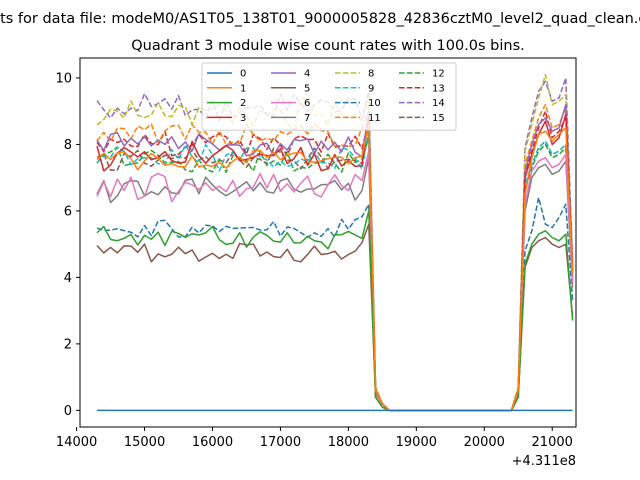 The image size is (640, 480). I want to click on legend-label-10: 10, so click(374, 103).